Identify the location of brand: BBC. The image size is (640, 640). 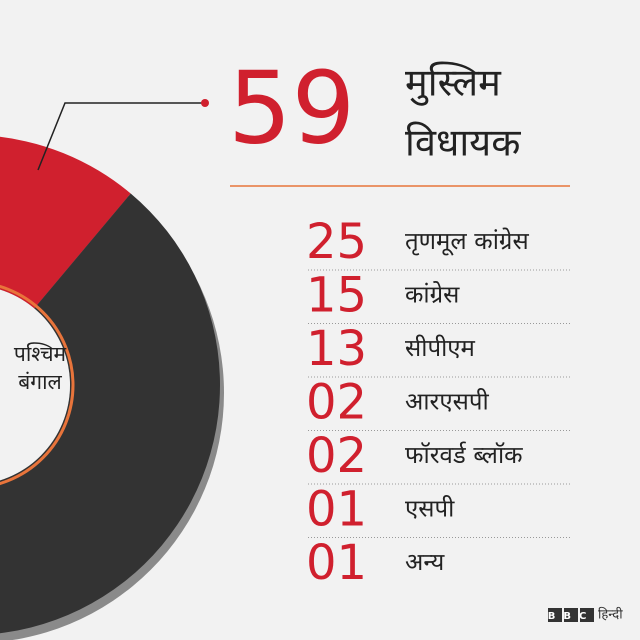
(571, 616).